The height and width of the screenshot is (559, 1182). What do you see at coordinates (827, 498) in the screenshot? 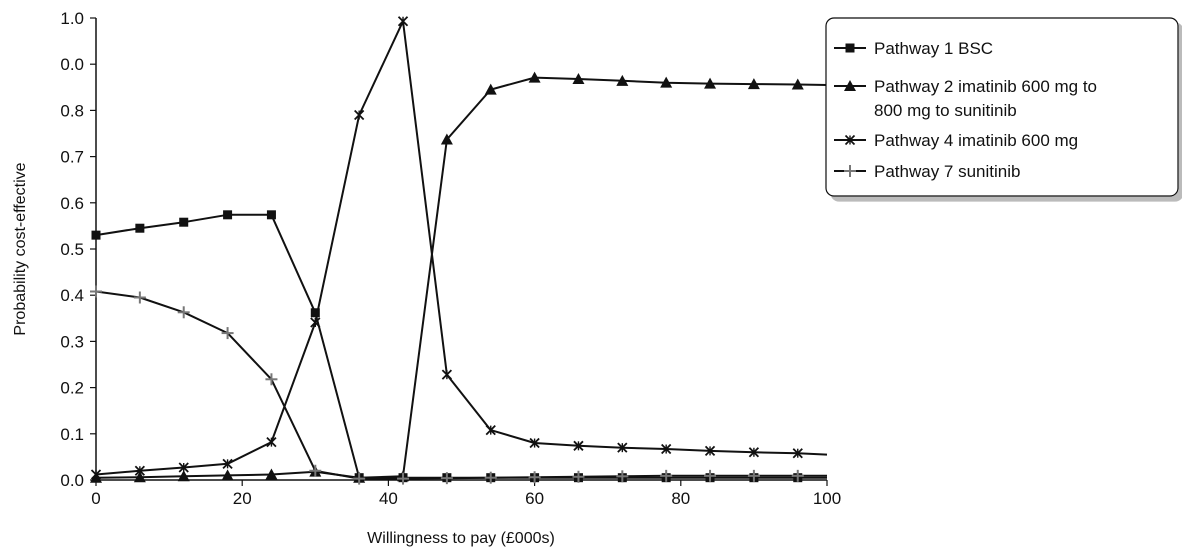
I see `x-tick-label: 100` at bounding box center [827, 498].